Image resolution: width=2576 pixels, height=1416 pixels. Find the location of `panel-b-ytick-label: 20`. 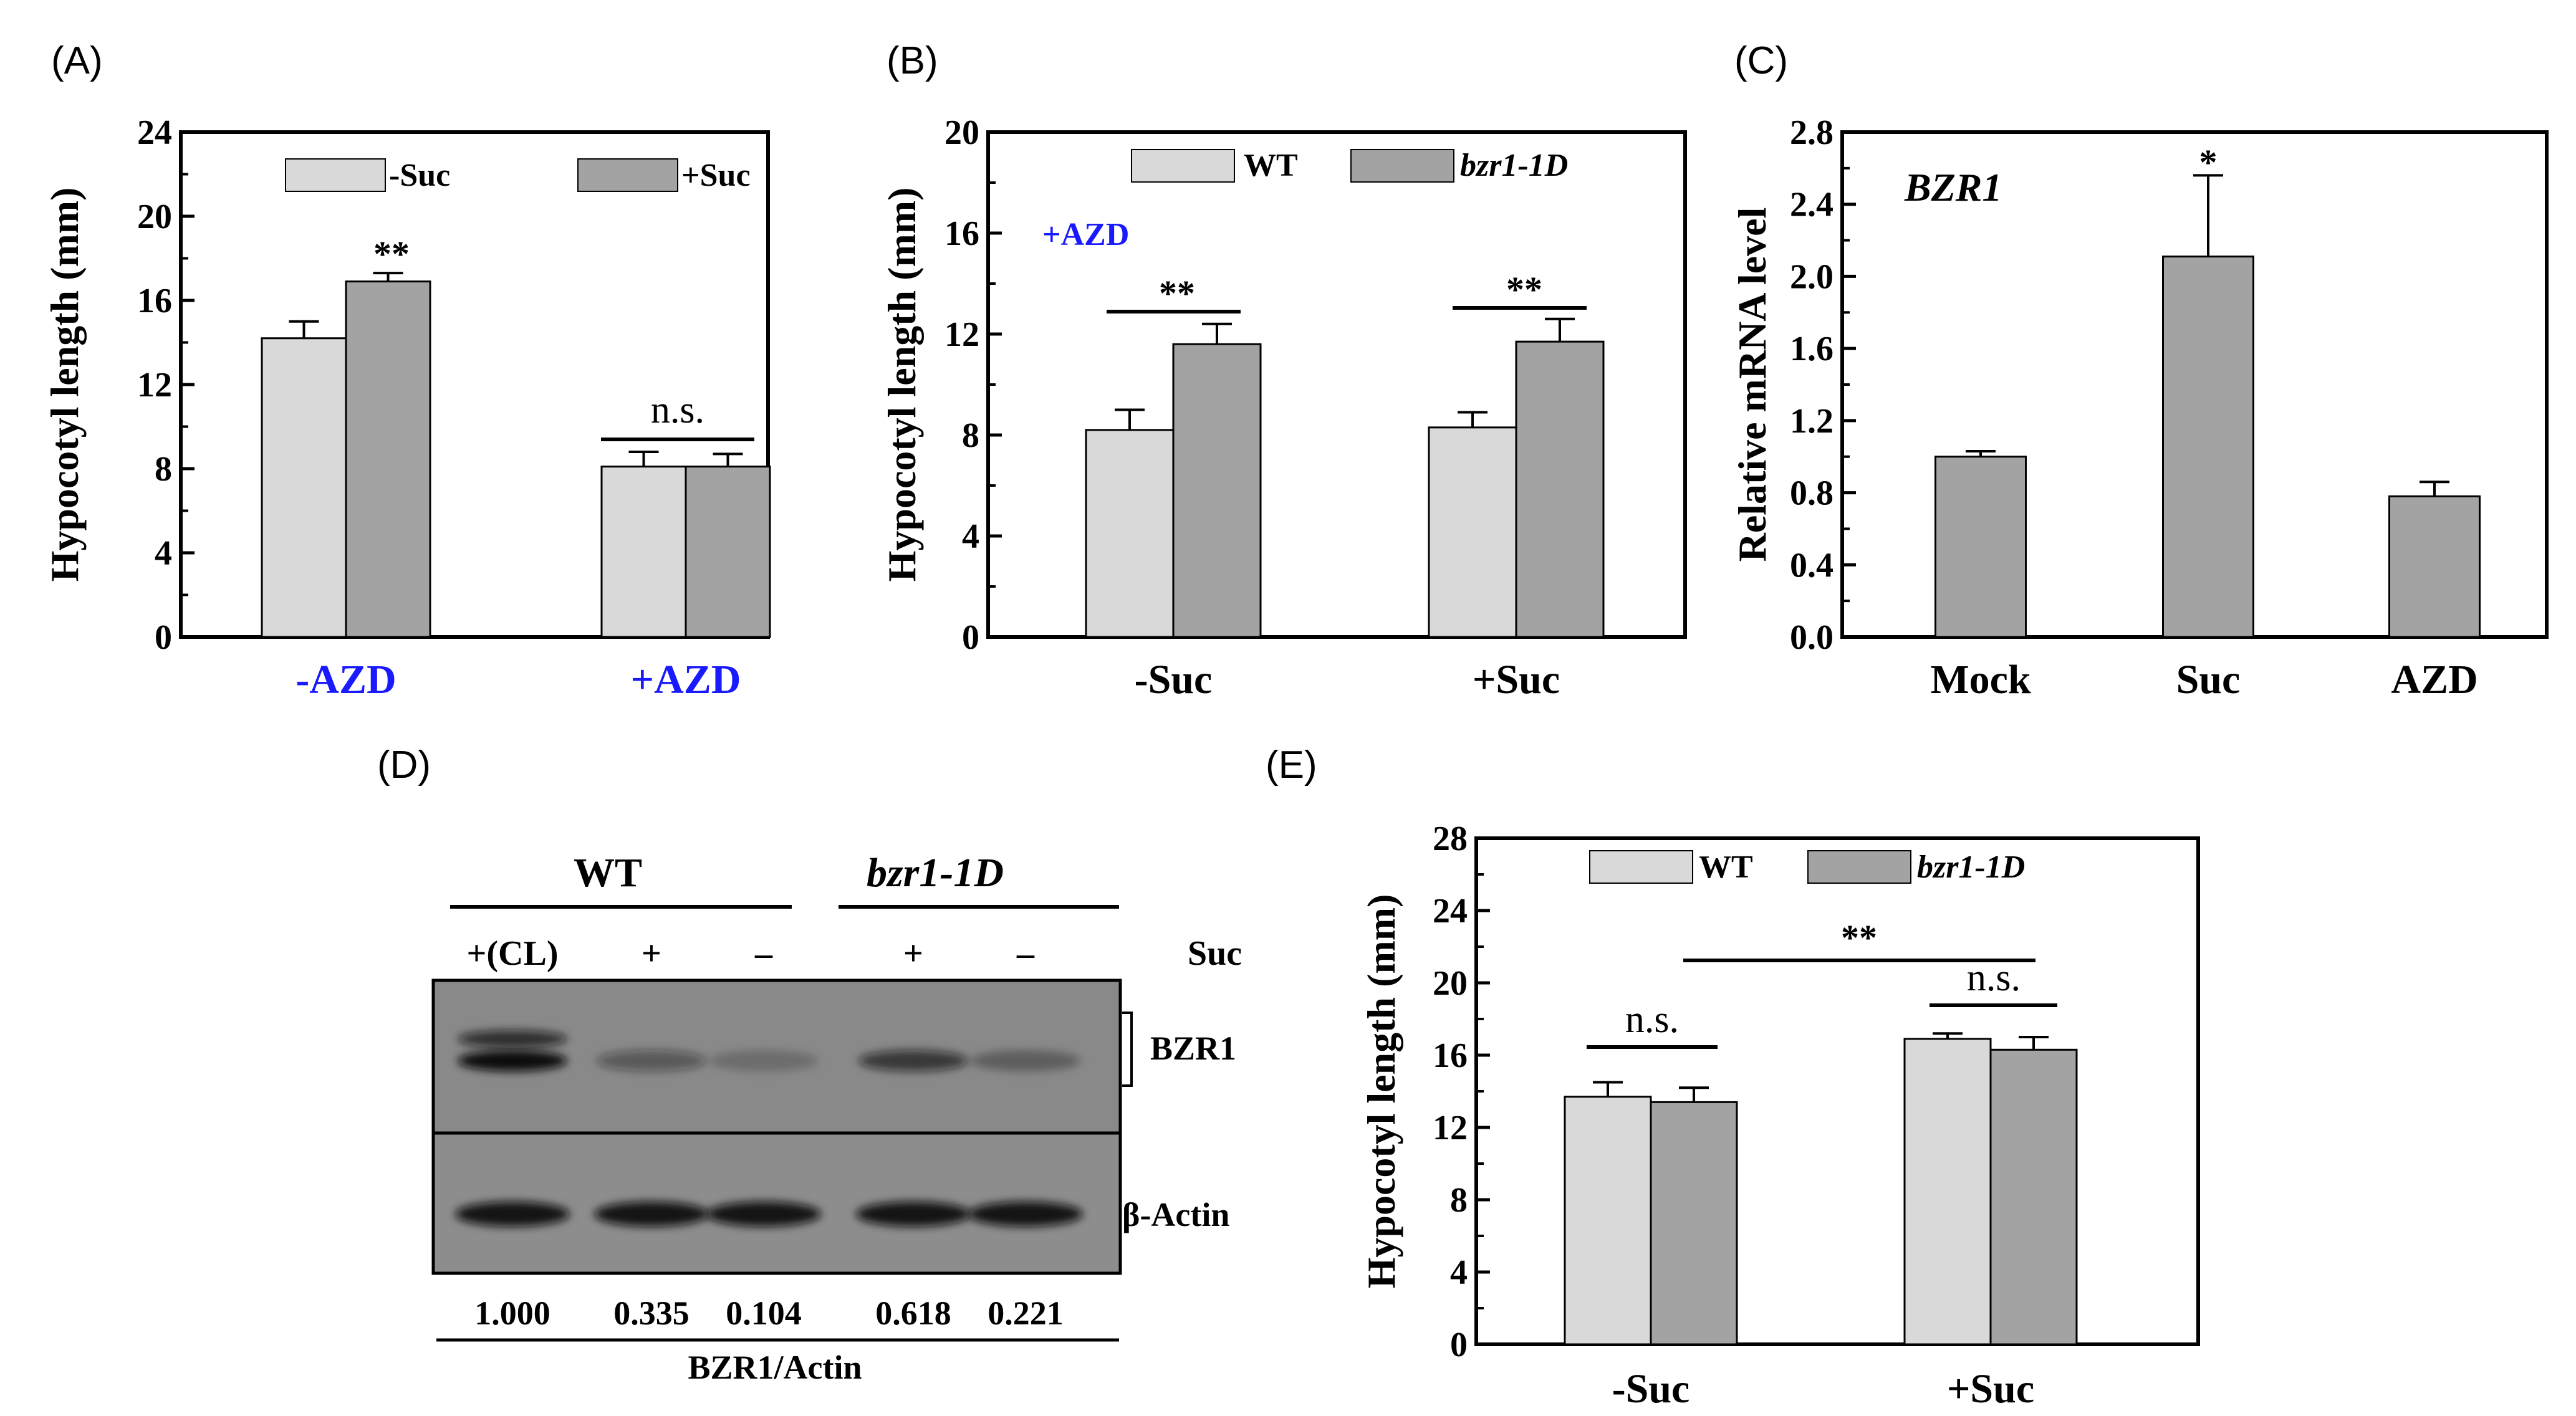

panel-b-ytick-label: 20 is located at coordinates (961, 132).